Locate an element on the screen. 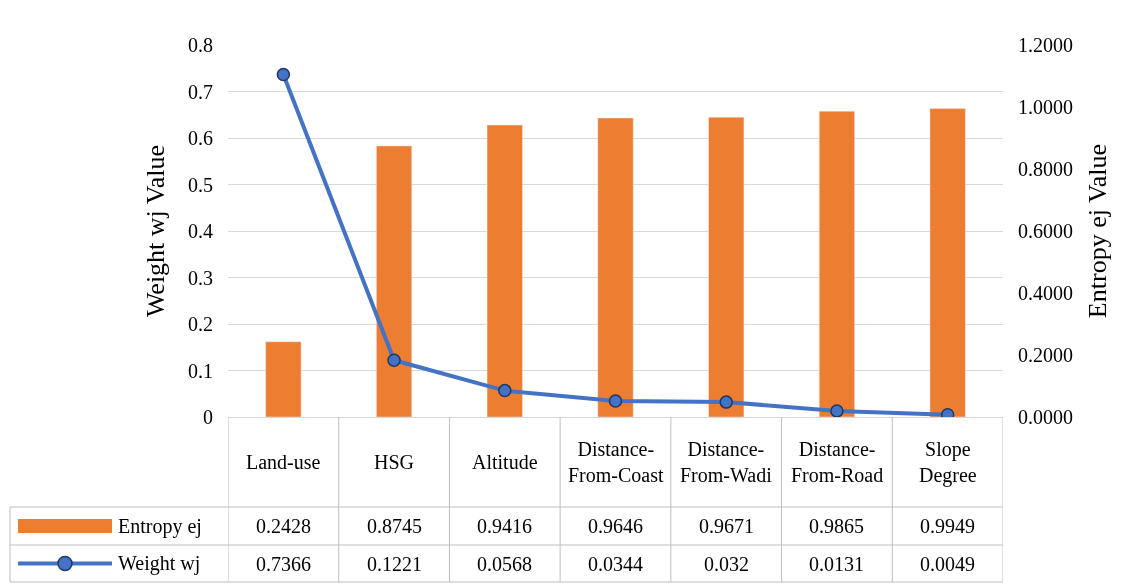 The width and height of the screenshot is (1147, 585). y2-axis-title: Entropy ej Value is located at coordinates (1097, 231).